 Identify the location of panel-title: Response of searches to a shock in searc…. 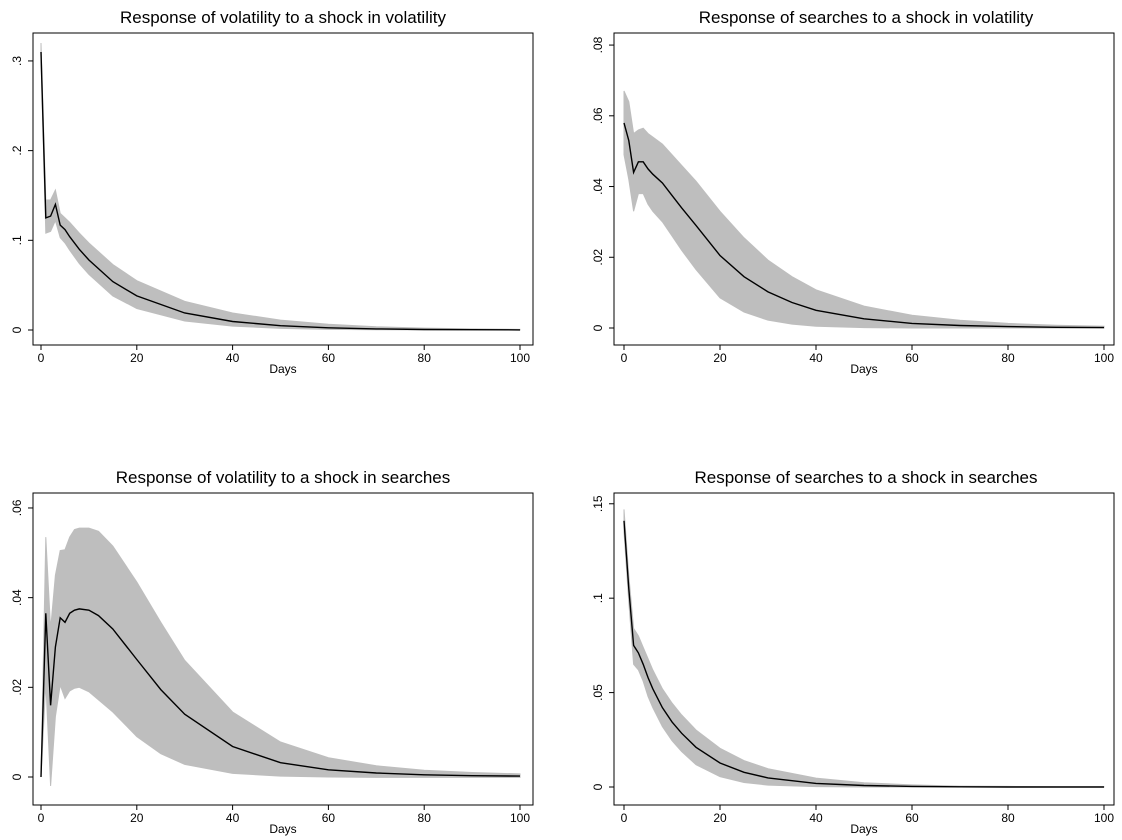
(865, 477).